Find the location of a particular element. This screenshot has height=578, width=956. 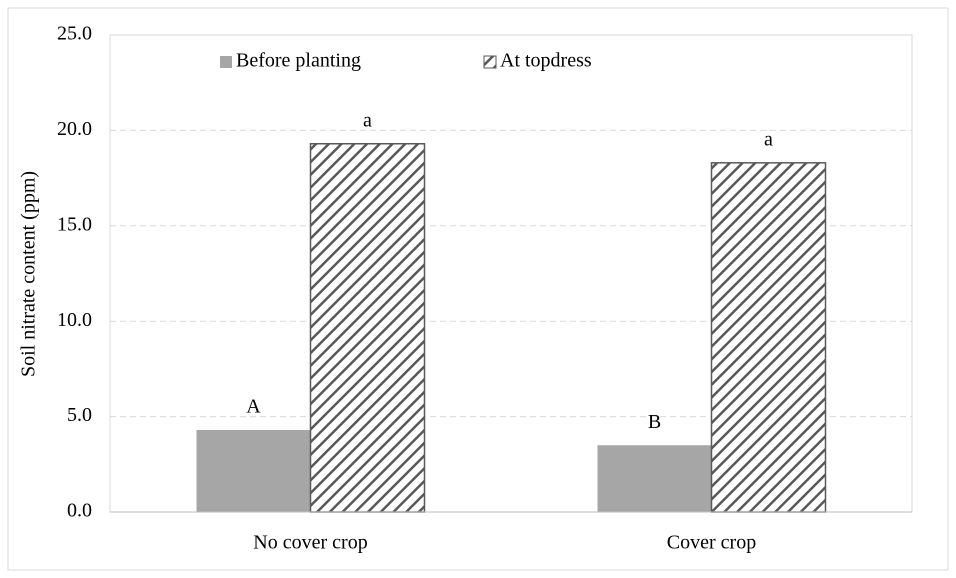

bar-annotation: B is located at coordinates (654, 422).